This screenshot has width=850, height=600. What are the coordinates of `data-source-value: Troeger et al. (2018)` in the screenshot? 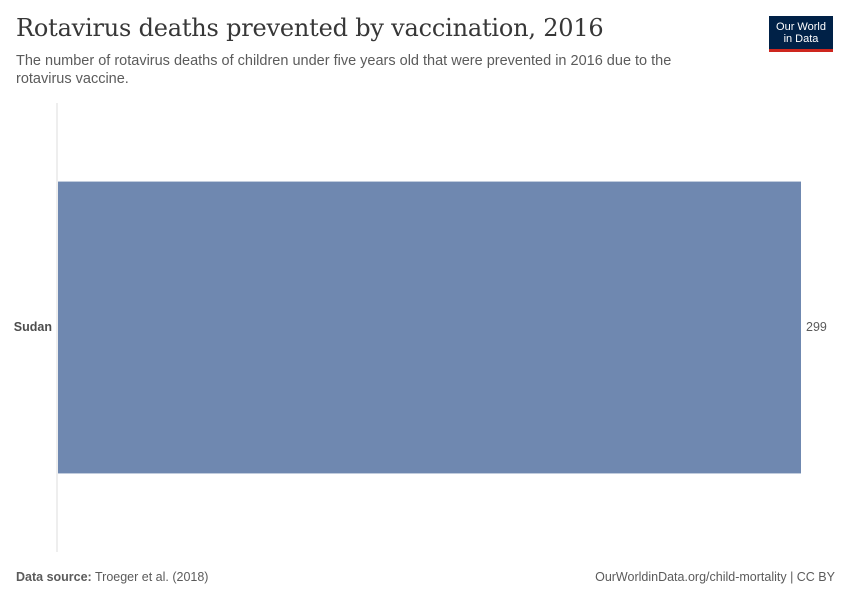 It's located at (151, 577).